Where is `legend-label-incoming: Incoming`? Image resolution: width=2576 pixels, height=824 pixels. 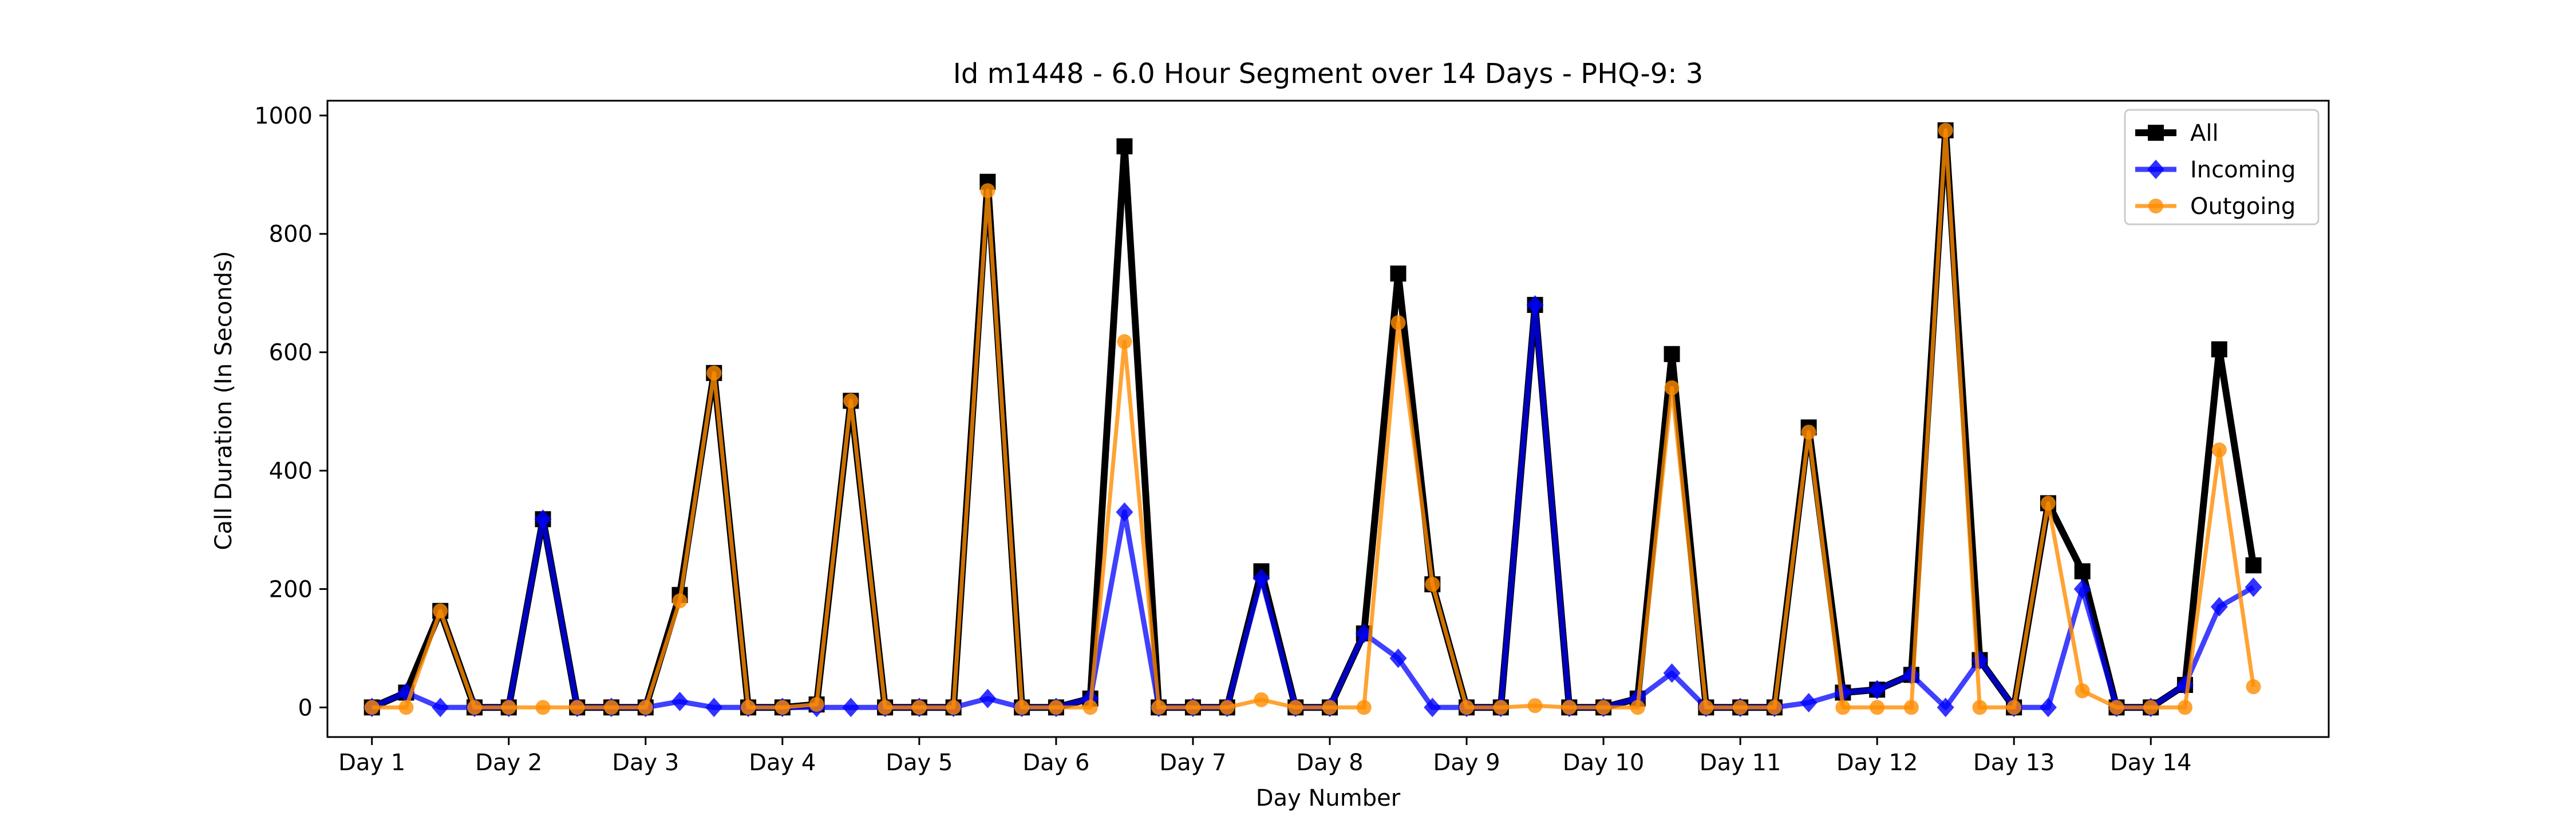
legend-label-incoming: Incoming is located at coordinates (2243, 170).